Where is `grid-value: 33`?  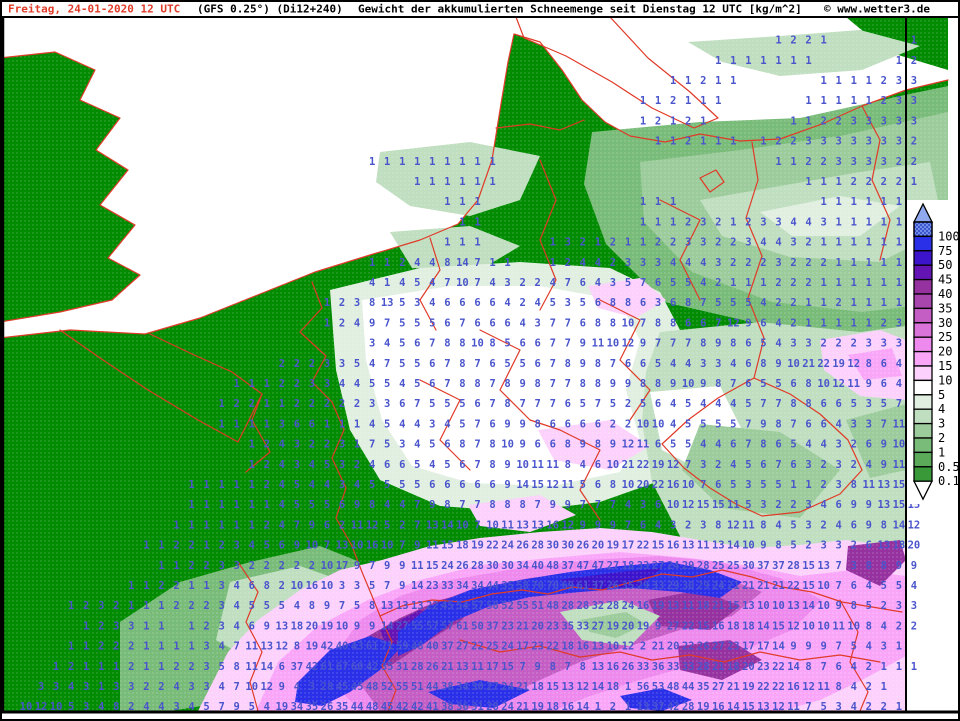 grid-value: 33 is located at coordinates (658, 586).